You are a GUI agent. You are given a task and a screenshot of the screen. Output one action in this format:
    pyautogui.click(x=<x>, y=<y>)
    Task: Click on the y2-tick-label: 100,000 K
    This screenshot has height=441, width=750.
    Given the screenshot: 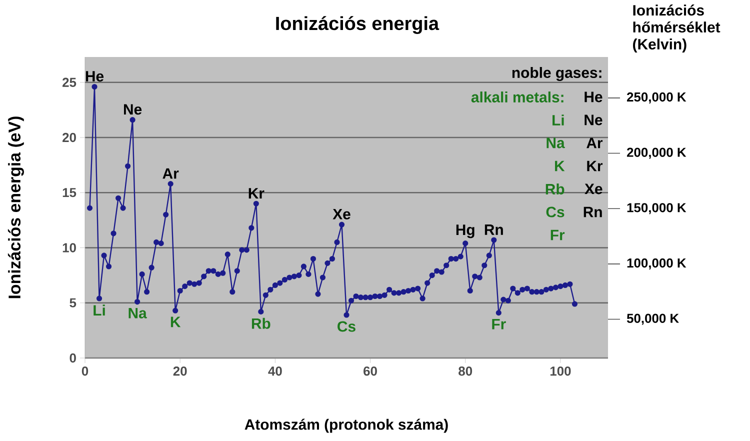 What is the action you would take?
    pyautogui.click(x=656, y=264)
    